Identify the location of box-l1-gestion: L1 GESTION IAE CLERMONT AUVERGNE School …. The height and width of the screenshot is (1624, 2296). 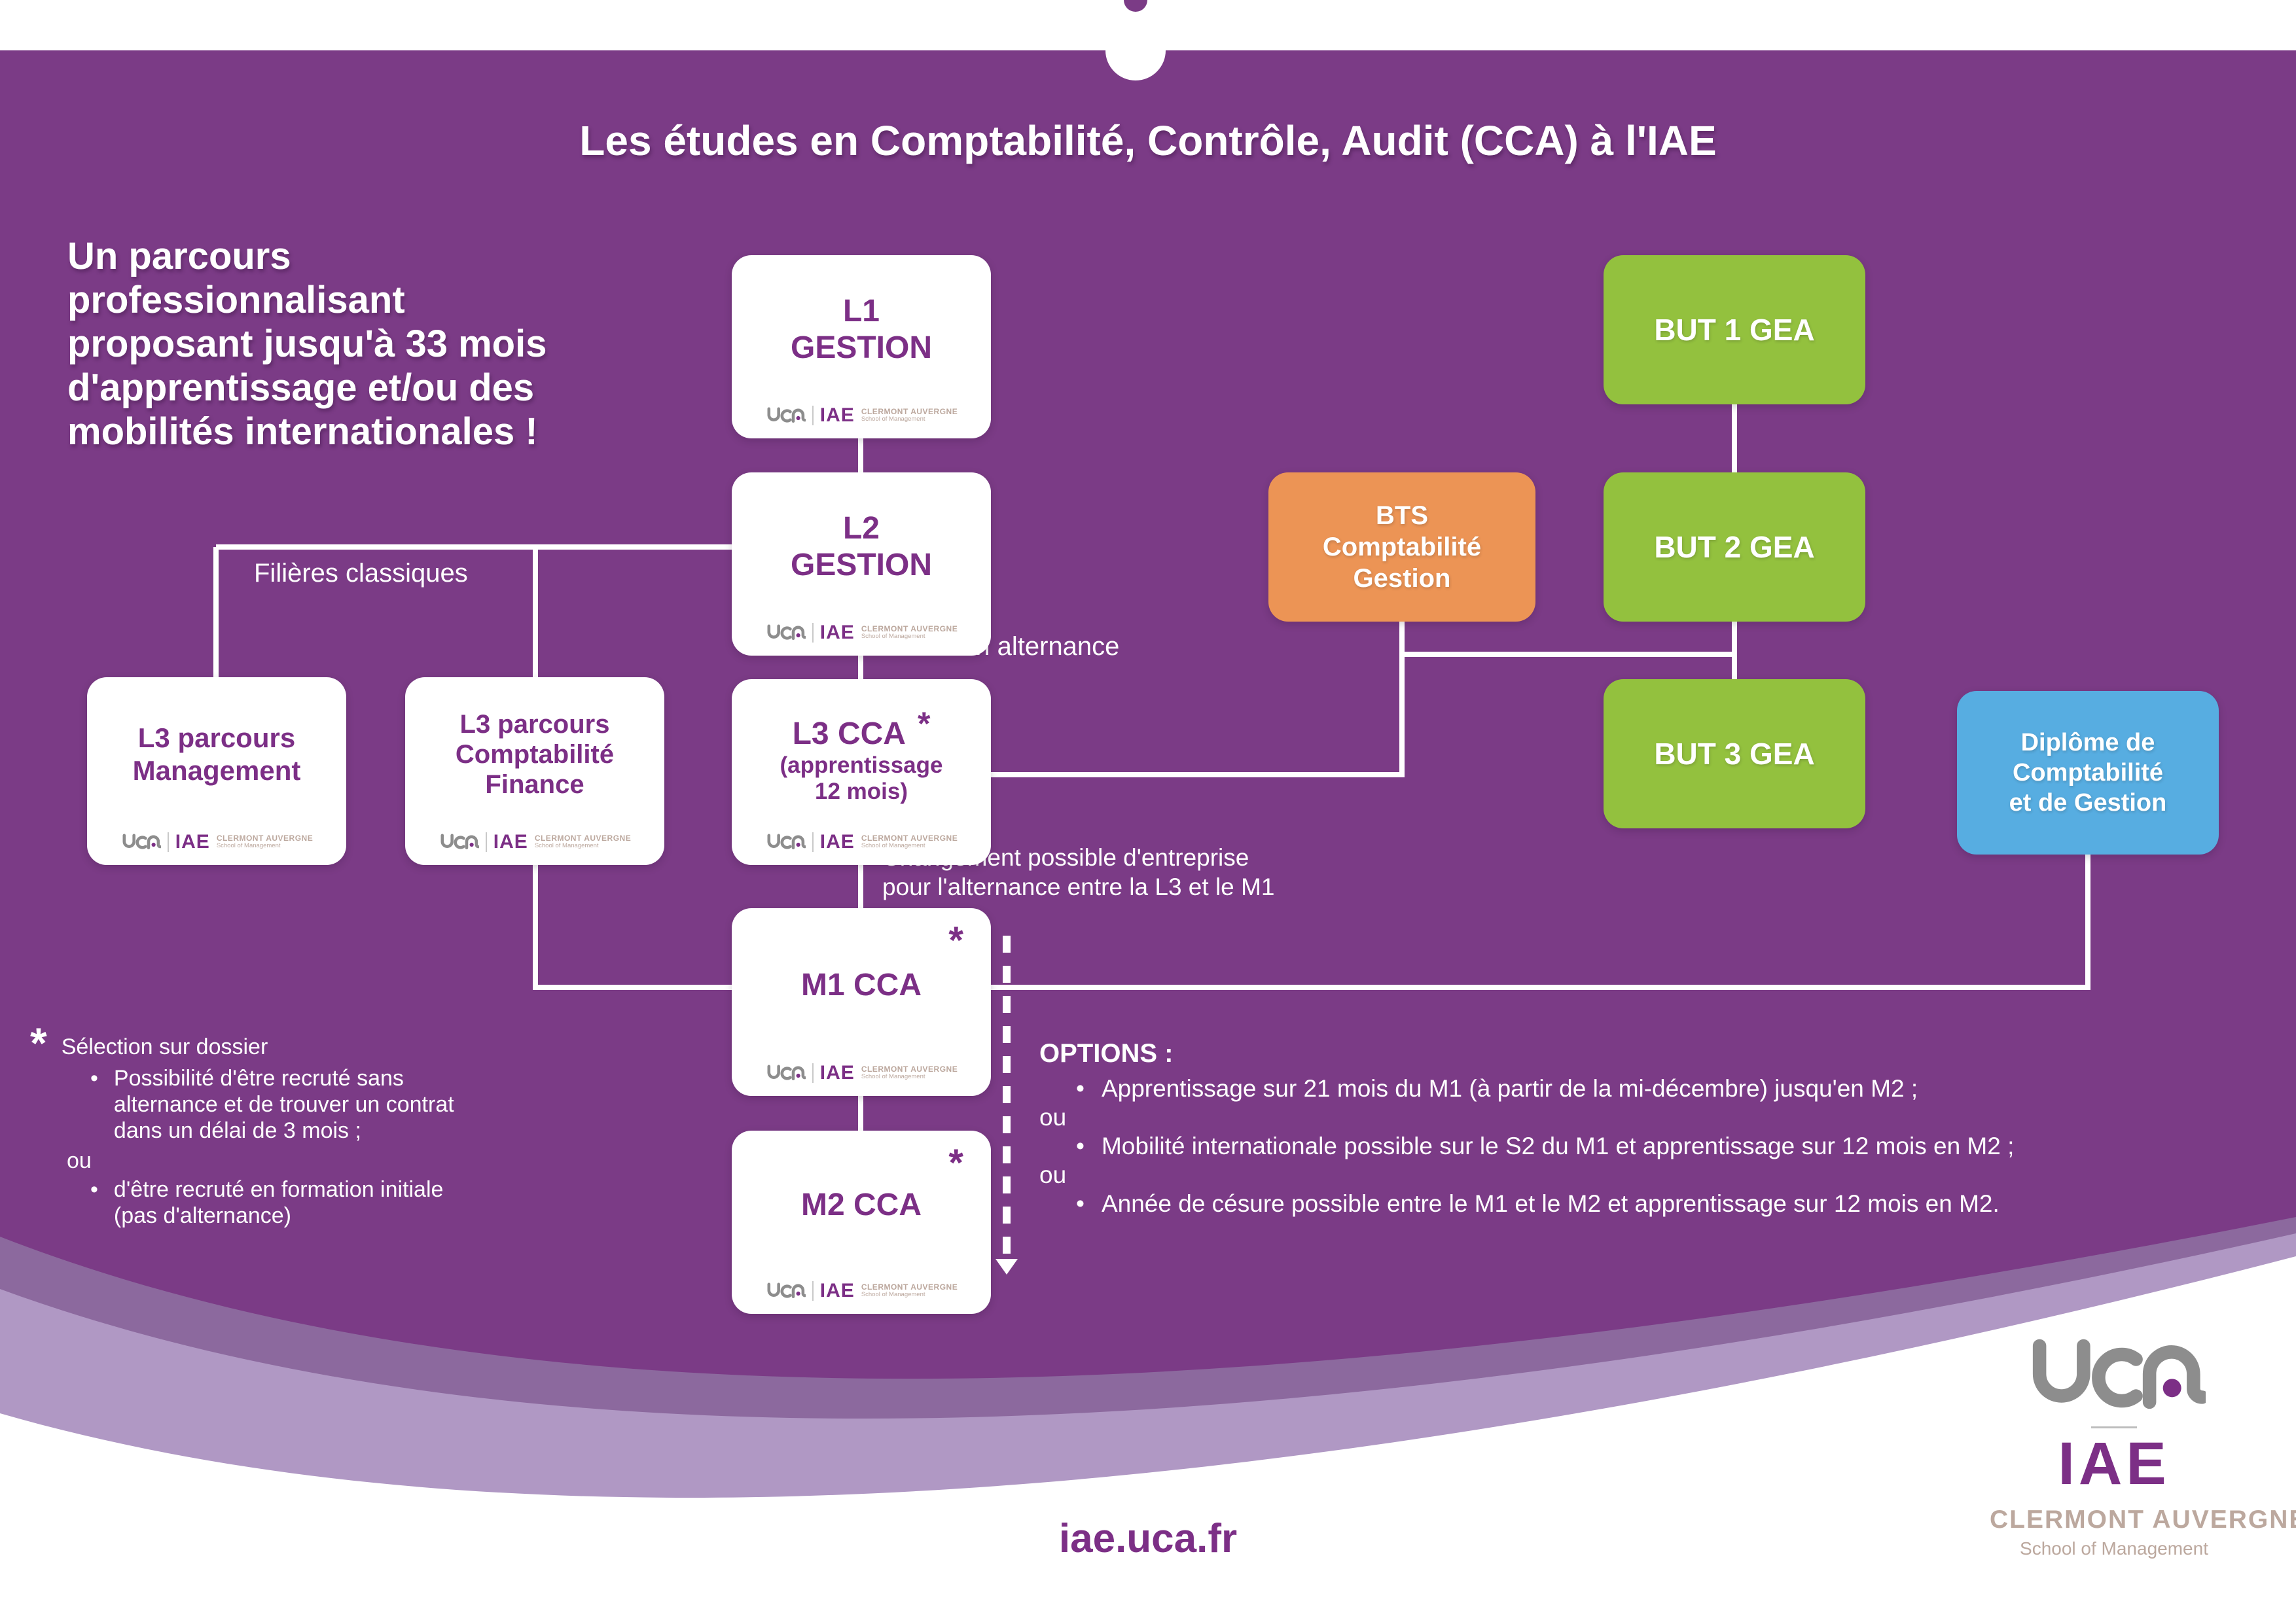
(861, 346).